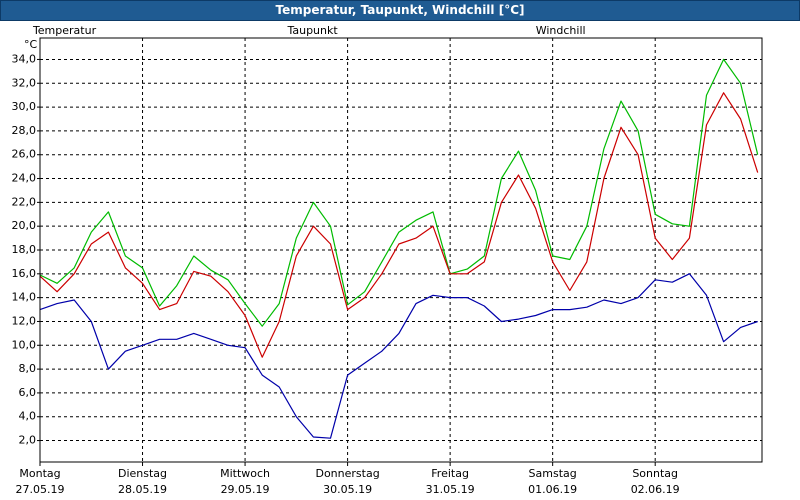 The height and width of the screenshot is (500, 800). Describe the element at coordinates (24, 82) in the screenshot. I see `y-tick-label: 32,0` at that location.